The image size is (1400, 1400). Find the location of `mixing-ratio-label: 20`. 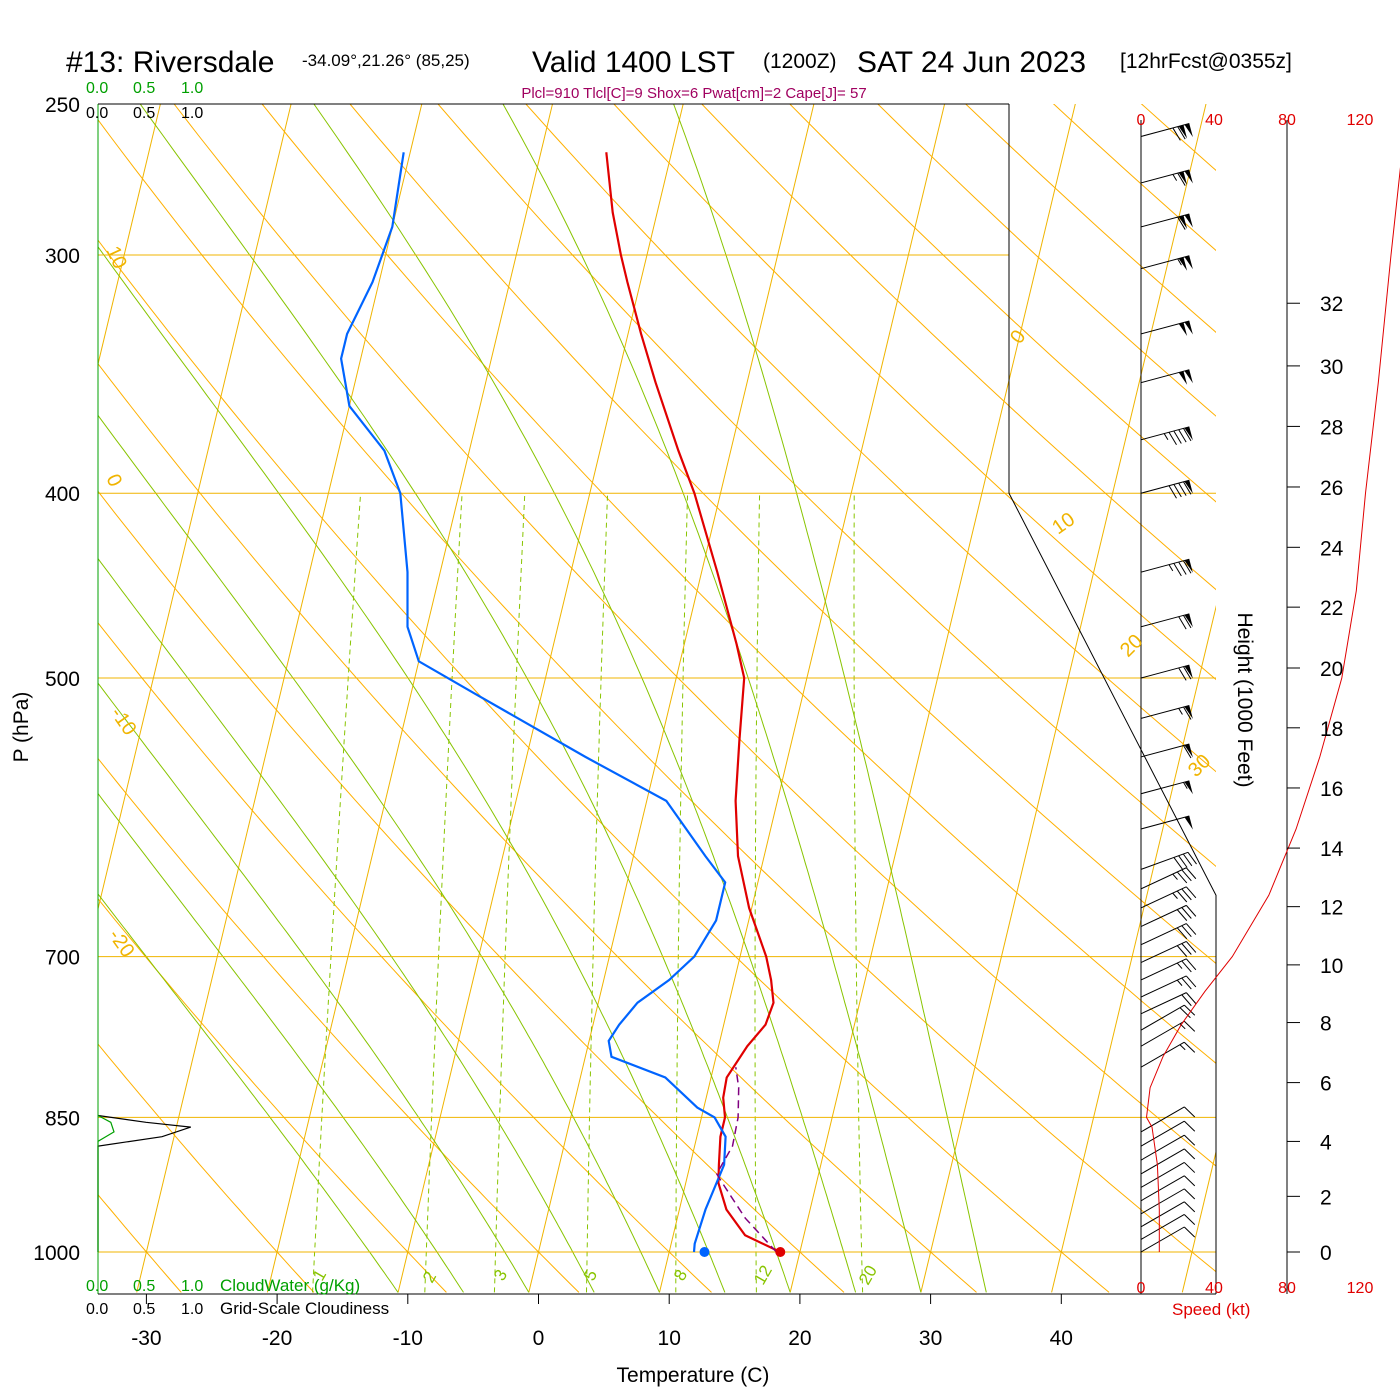

mixing-ratio-label: 20 is located at coordinates (868, 1275).